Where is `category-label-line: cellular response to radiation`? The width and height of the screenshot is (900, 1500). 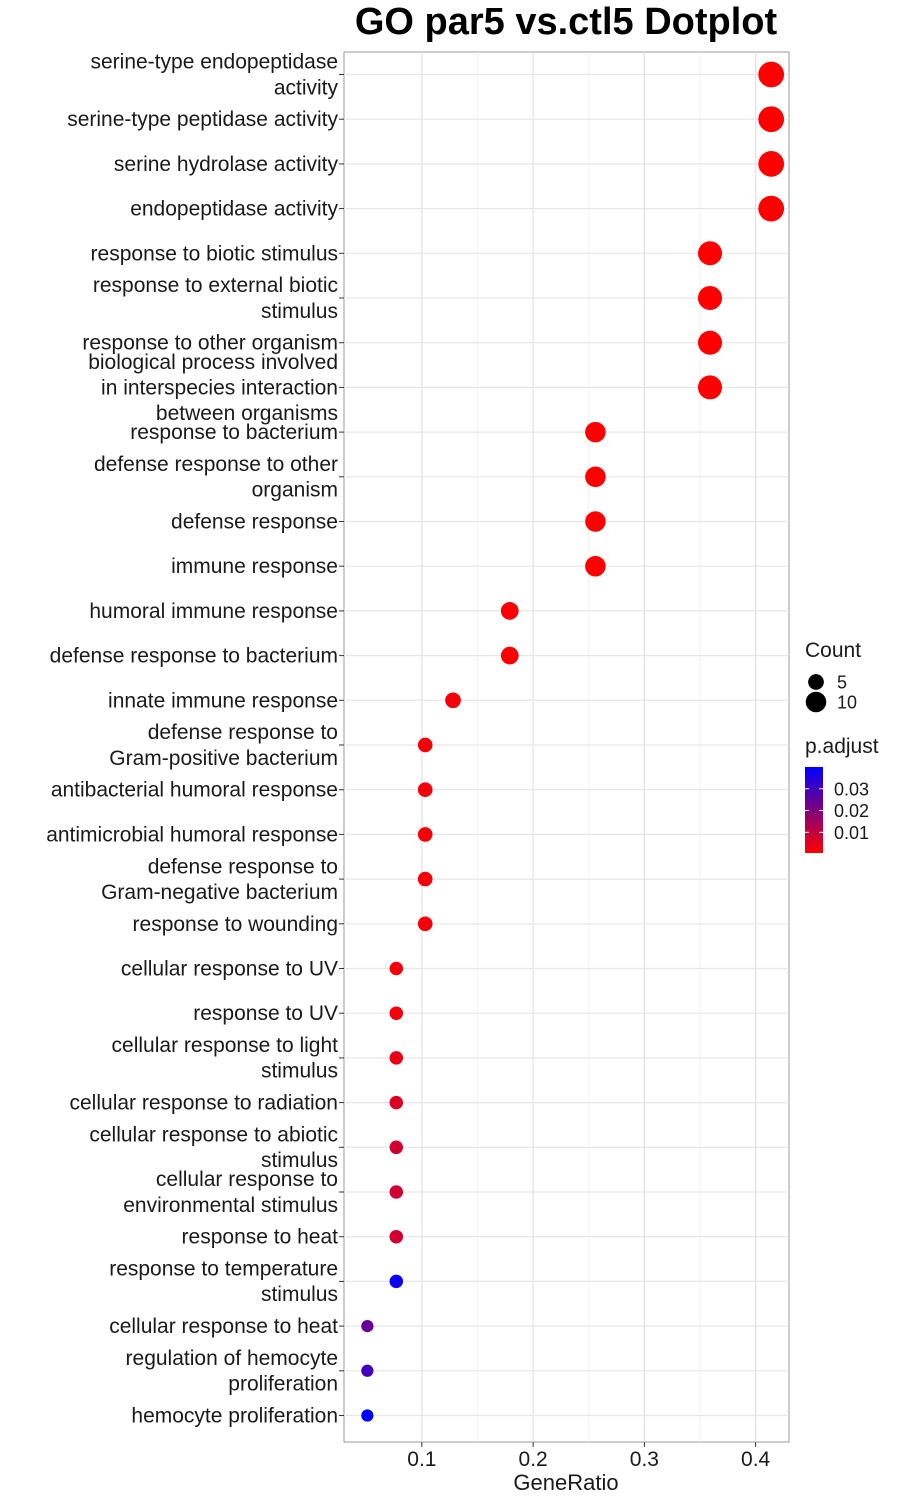
category-label-line: cellular response to radiation is located at coordinates (204, 1103).